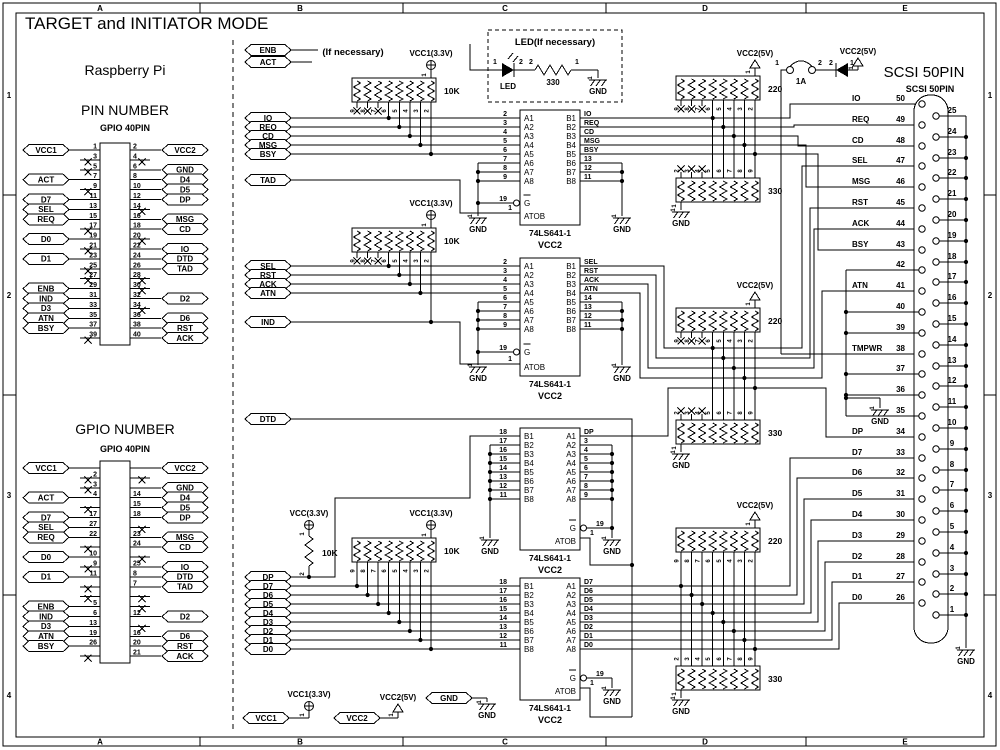  Describe the element at coordinates (705, 742) in the screenshot. I see `frame-col-D: D` at that location.